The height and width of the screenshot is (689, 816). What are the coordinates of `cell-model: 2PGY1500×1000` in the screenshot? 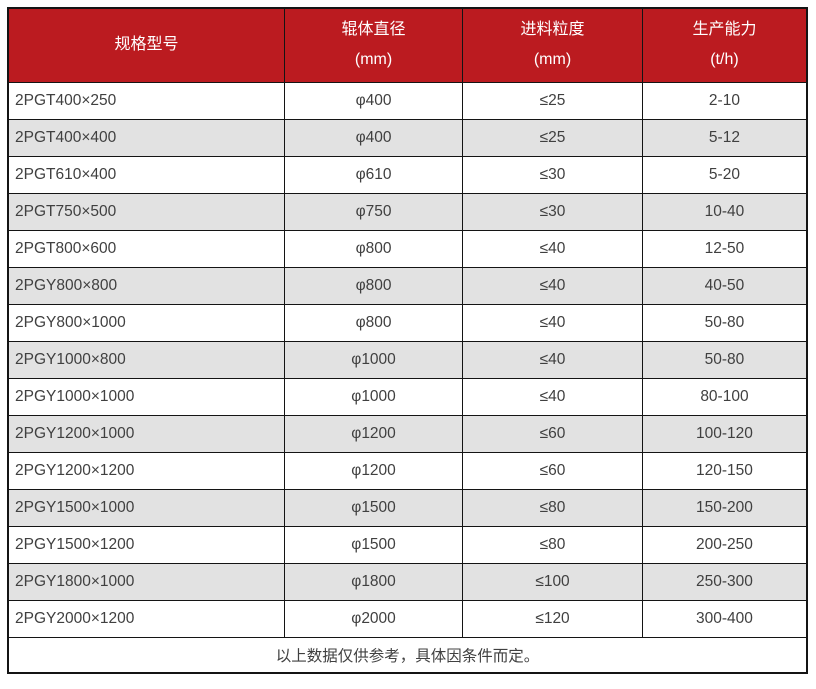 It's located at (146, 507).